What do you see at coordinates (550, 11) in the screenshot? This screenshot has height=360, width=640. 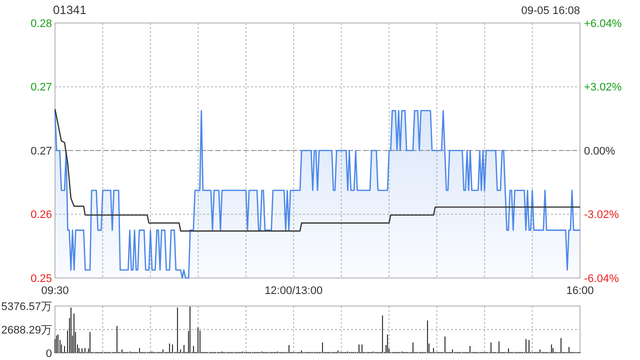 I see `text: 09-05 16:08` at bounding box center [550, 11].